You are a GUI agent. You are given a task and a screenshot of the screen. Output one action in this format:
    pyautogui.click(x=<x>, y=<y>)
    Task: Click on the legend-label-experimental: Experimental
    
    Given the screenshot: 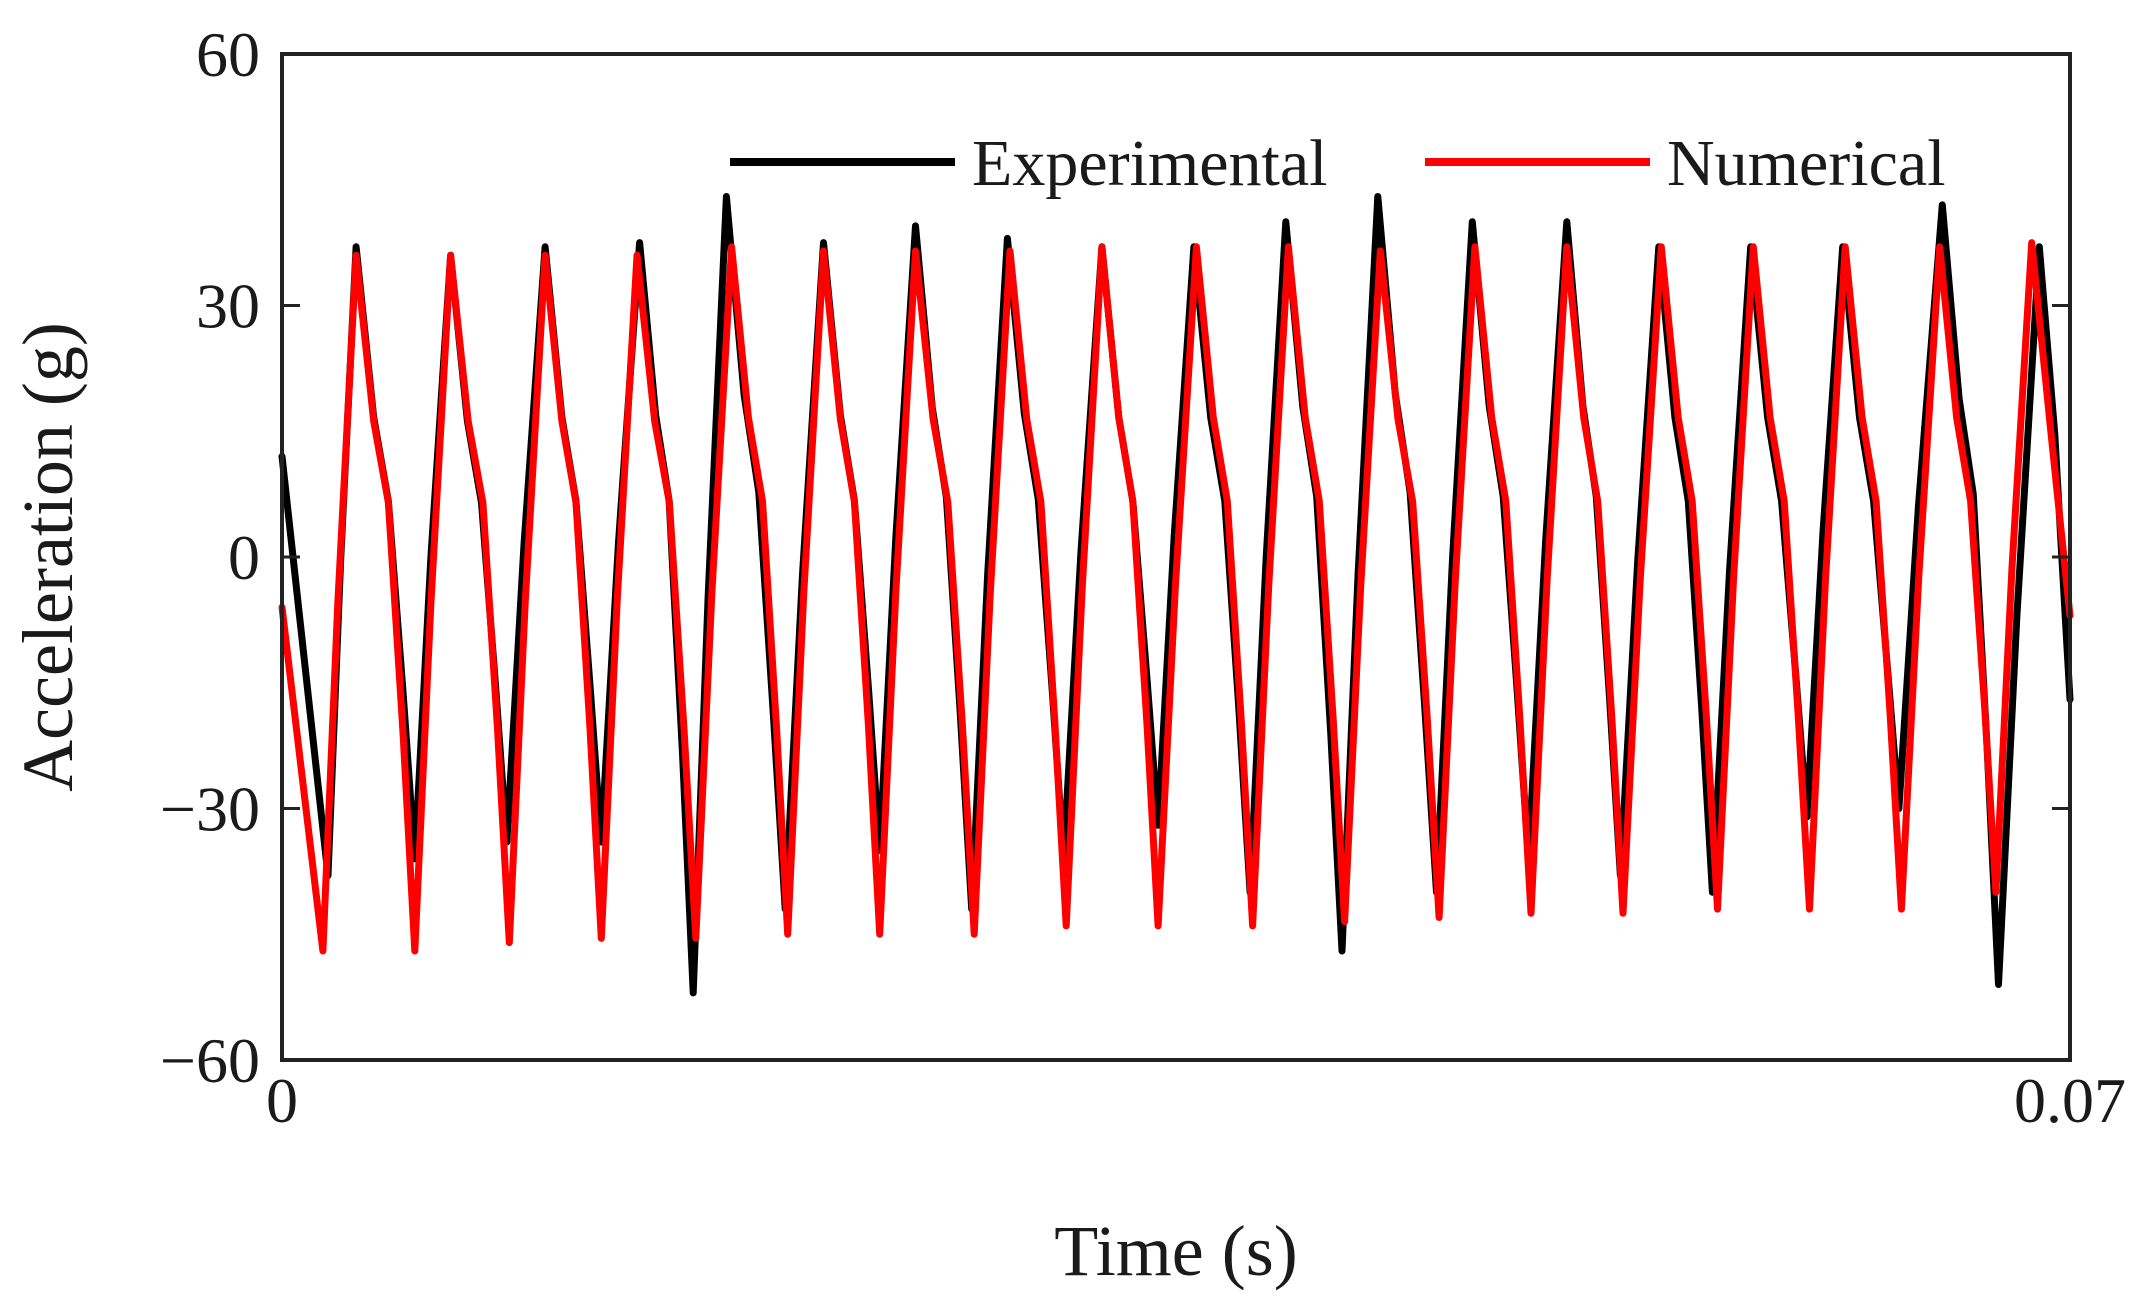 What is the action you would take?
    pyautogui.click(x=1150, y=163)
    